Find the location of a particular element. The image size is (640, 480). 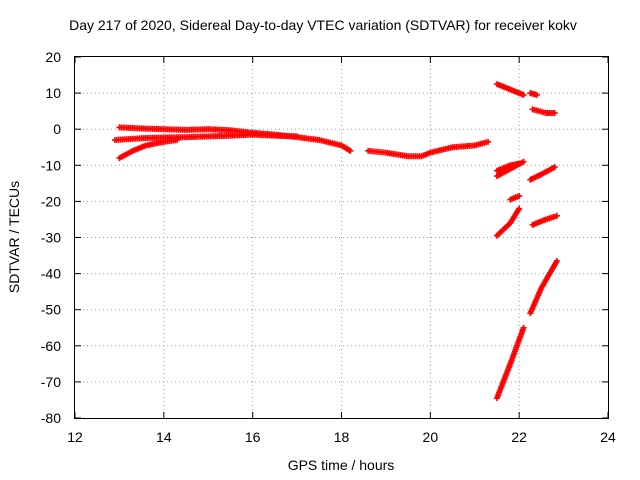

x-tick-label: 18 is located at coordinates (342, 437).